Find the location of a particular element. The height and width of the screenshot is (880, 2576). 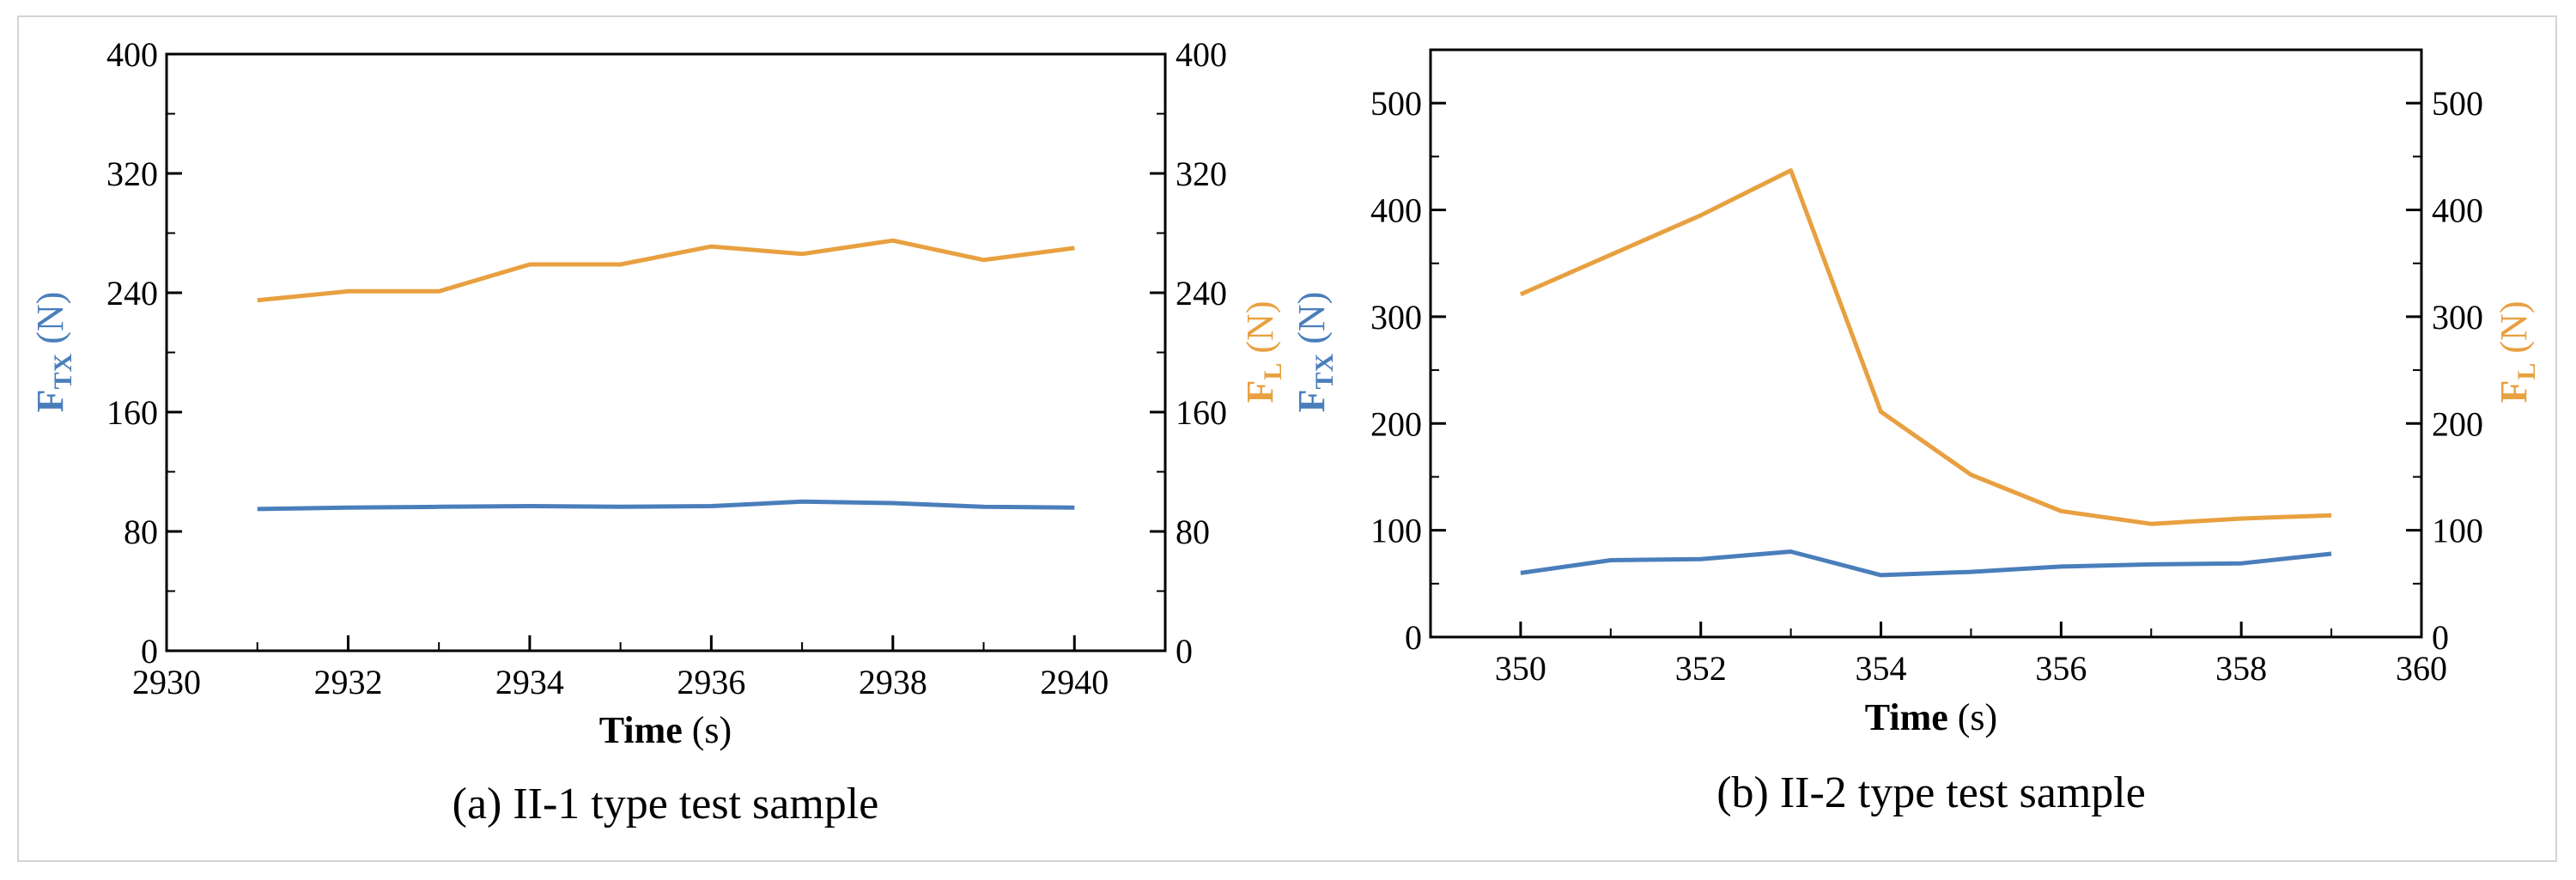

left-y-tick-label: 100 is located at coordinates (1396, 531).